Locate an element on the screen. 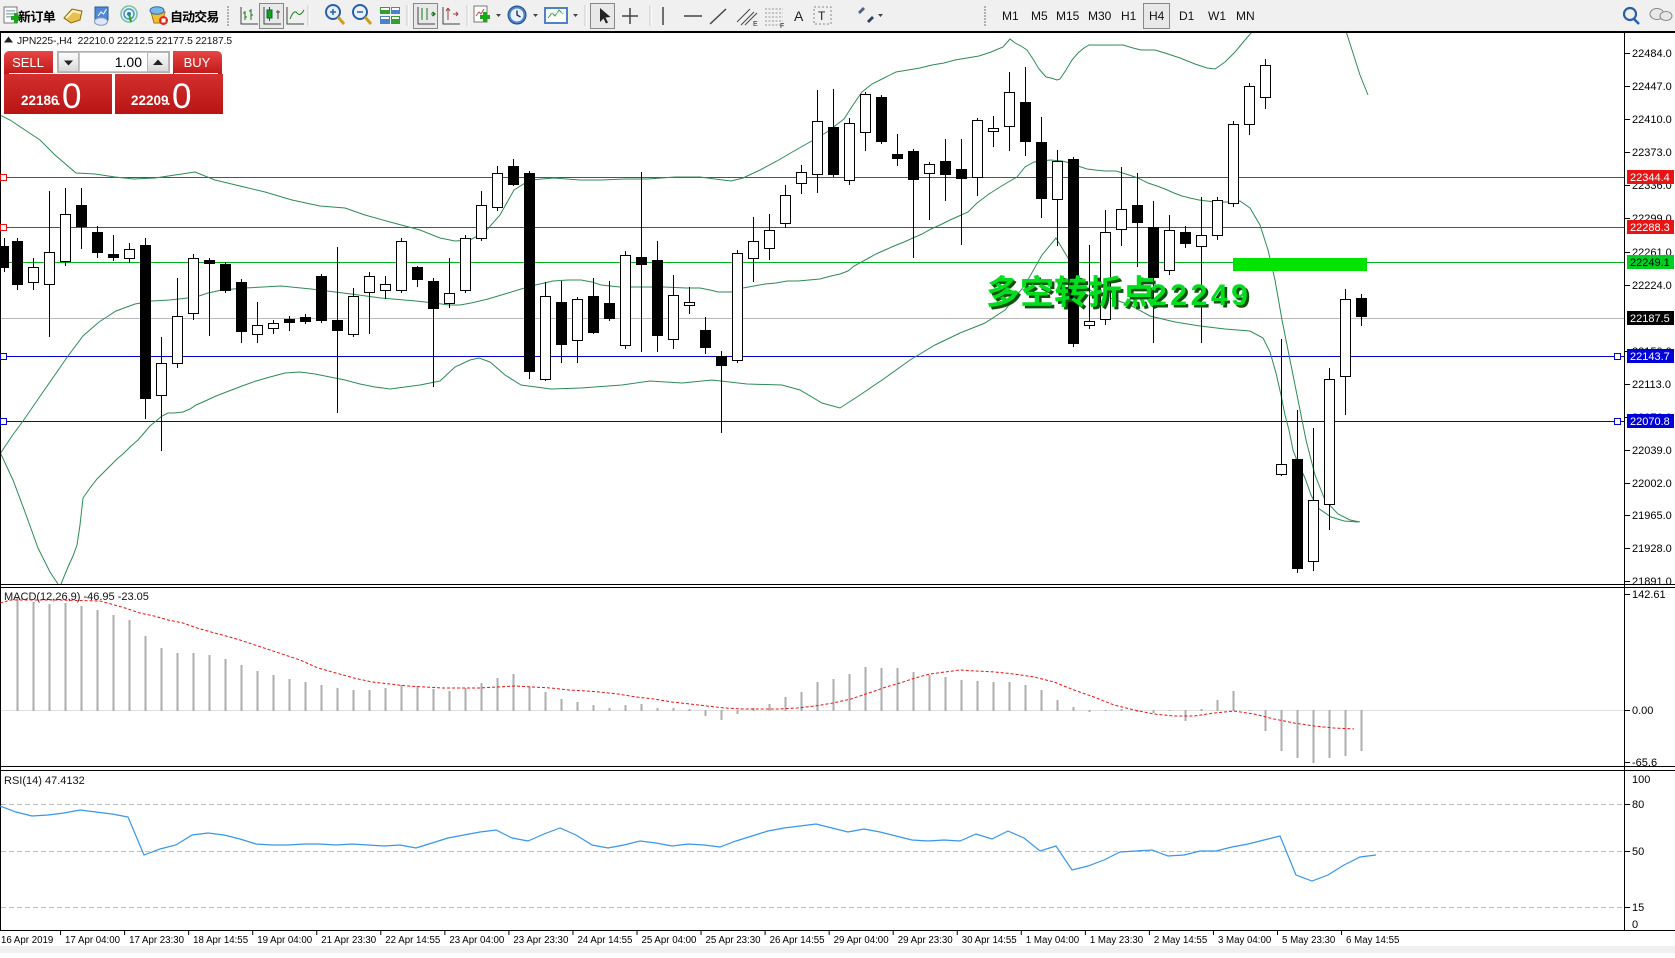  svg-text: M15 is located at coordinates (1068, 16).